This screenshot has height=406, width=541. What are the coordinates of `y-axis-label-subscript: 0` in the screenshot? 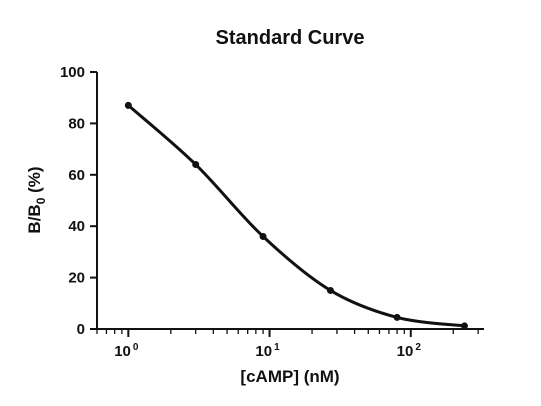 It's located at (41, 200).